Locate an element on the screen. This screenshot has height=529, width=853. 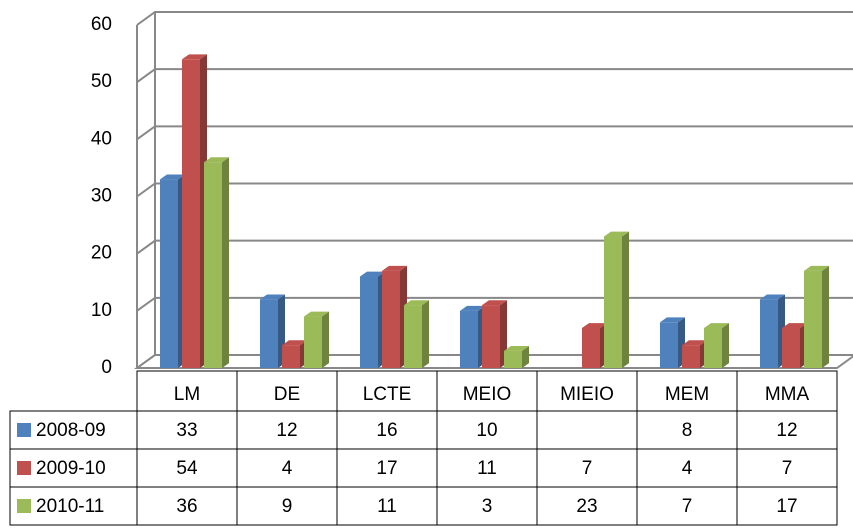
y-tick-label: 40 is located at coordinates (101, 138).